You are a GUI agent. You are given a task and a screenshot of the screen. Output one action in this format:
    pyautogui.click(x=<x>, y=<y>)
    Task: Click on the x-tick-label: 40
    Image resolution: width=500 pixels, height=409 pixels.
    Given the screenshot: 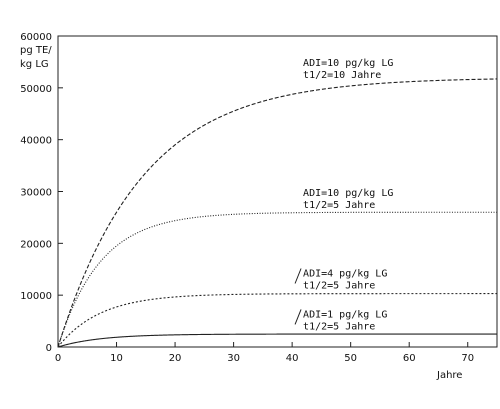 What is the action you would take?
    pyautogui.click(x=292, y=358)
    